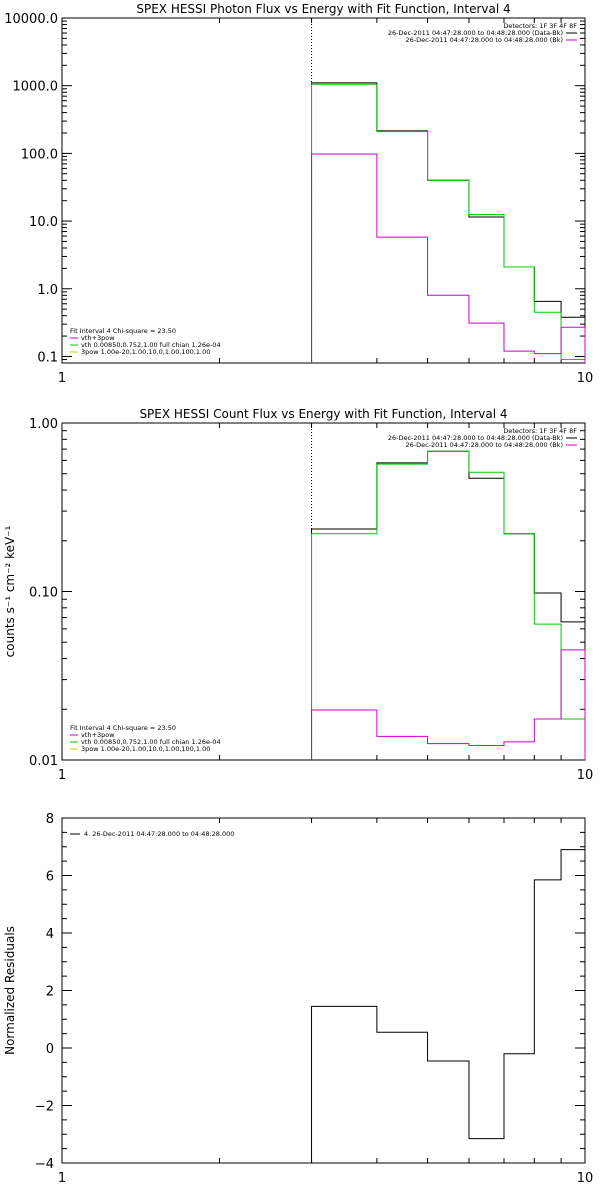  I want to click on y-tick-label: 0.10, so click(43, 593).